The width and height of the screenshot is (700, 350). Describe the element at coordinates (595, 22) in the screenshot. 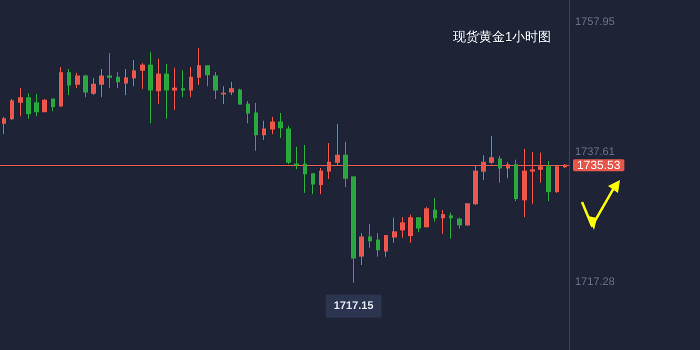

I see `y-tick-label: 1757.95` at that location.